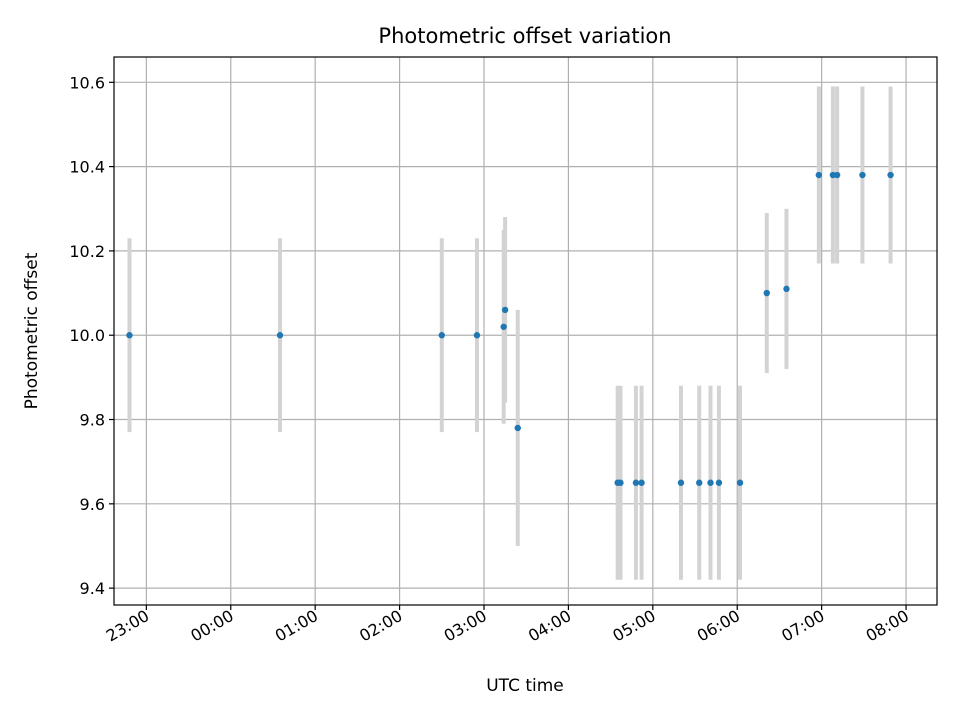 This screenshot has height=720, width=960. Describe the element at coordinates (87, 167) in the screenshot. I see `y-tick-label: 10.4` at that location.